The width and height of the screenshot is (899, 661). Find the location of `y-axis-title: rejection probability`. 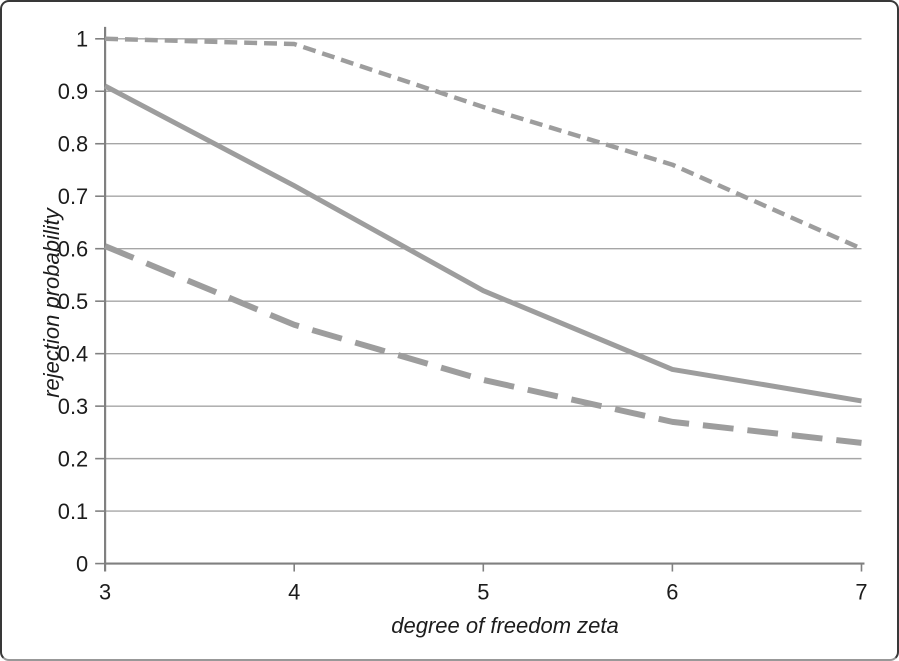

y-axis-title: rejection probability is located at coordinates (51, 303).